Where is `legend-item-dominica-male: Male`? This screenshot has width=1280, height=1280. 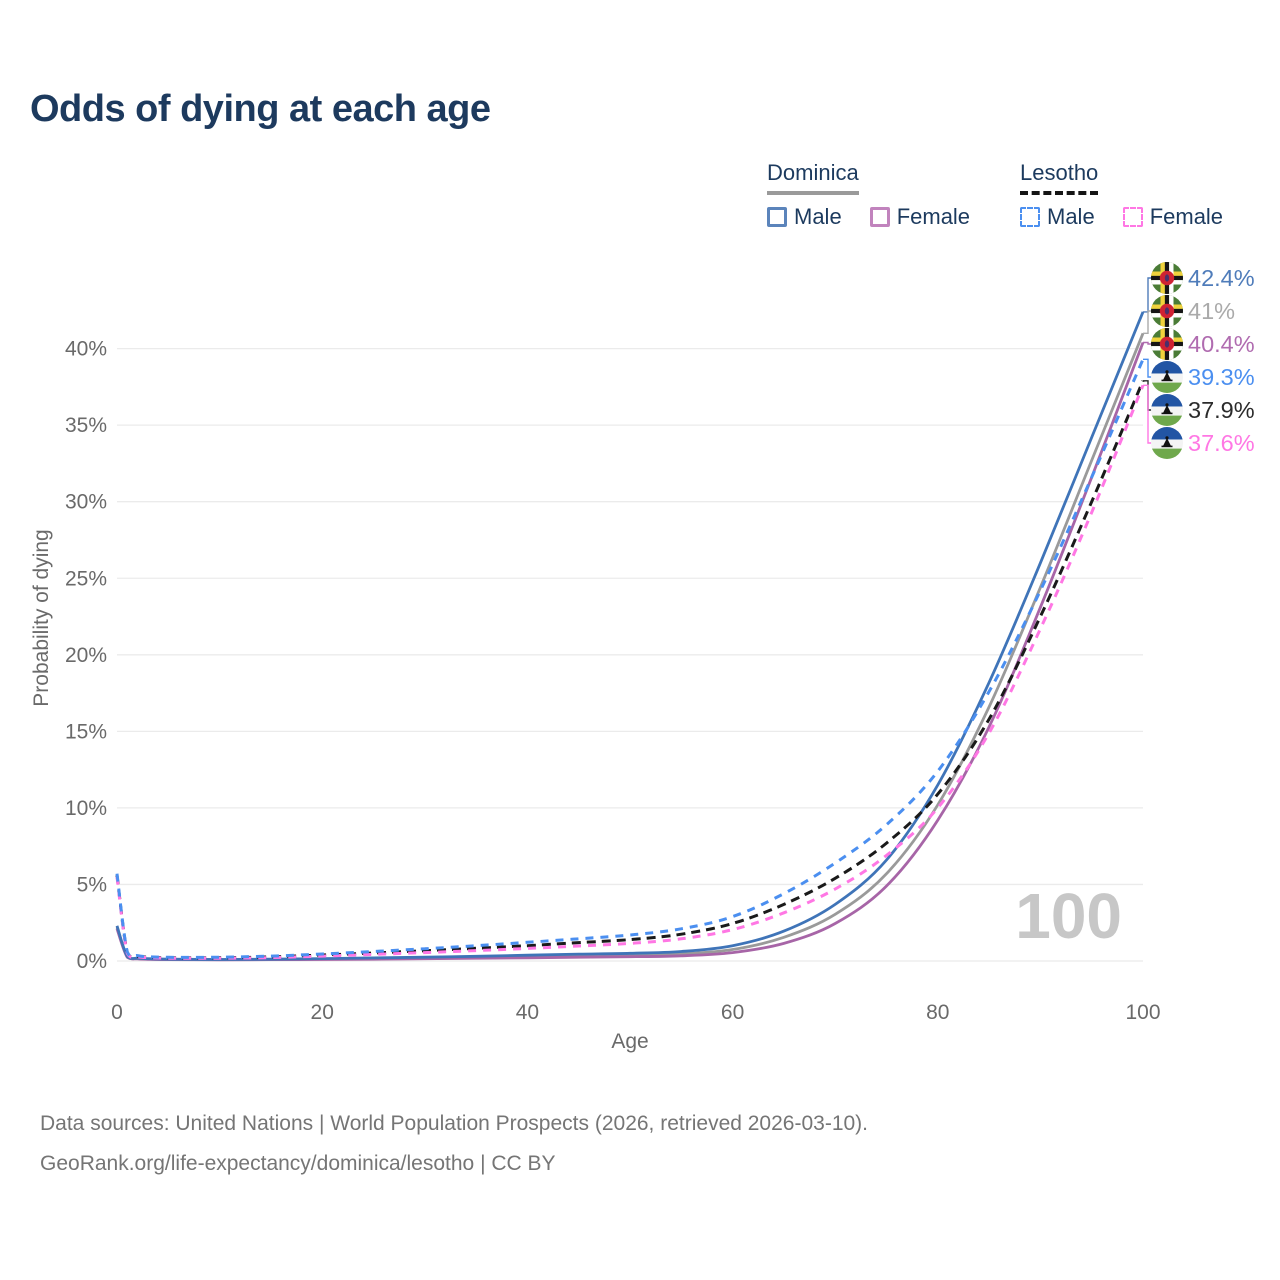
legend-item-dominica-male: Male is located at coordinates (804, 217).